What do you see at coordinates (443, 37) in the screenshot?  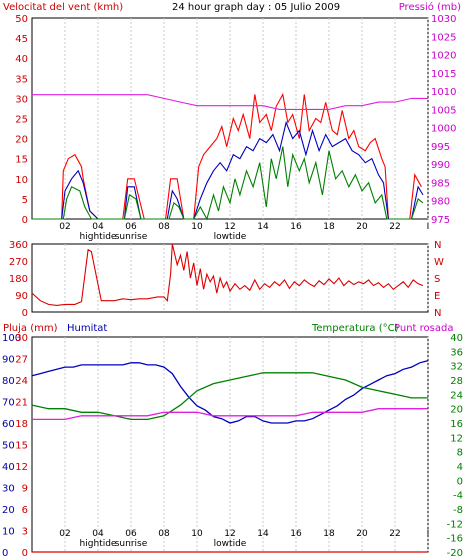 I see `pressure-tick-label: 1025` at bounding box center [443, 37].